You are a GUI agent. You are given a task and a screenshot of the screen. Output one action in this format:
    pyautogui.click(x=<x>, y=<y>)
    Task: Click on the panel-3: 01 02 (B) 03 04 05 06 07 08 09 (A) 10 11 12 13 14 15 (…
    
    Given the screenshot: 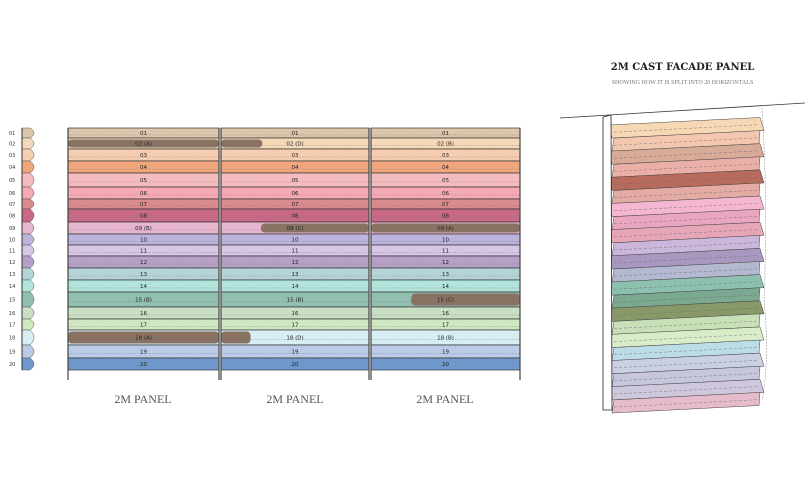 What is the action you would take?
    pyautogui.click(x=445, y=253)
    